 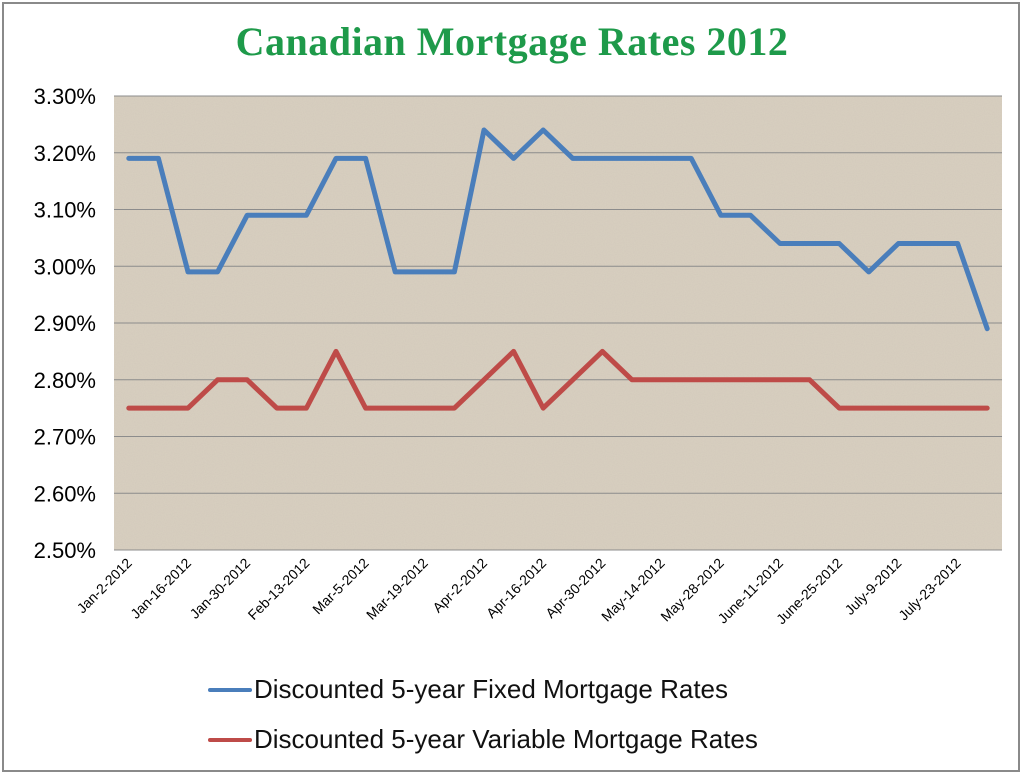 What do you see at coordinates (65, 380) in the screenshot?
I see `y-tick-label: 2.80%` at bounding box center [65, 380].